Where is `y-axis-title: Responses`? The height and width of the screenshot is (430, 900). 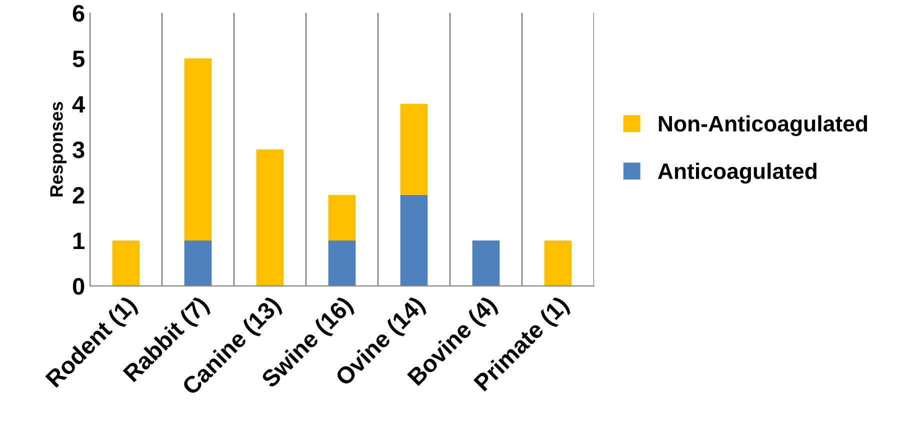
y-axis-title: Responses is located at coordinates (58, 149).